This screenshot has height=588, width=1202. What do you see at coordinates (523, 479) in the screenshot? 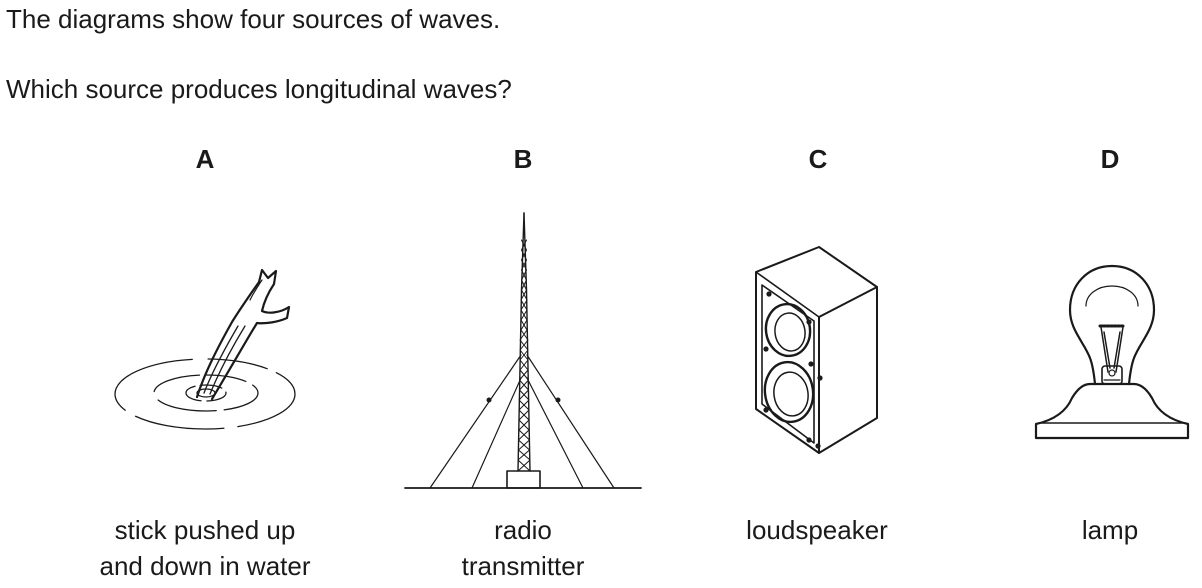
I see `mast-base` at bounding box center [523, 479].